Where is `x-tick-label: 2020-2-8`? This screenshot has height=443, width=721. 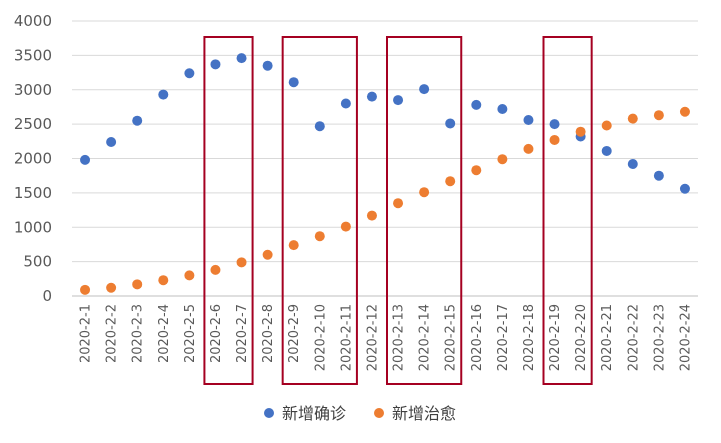 x-tick-label: 2020-2-8 is located at coordinates (268, 333).